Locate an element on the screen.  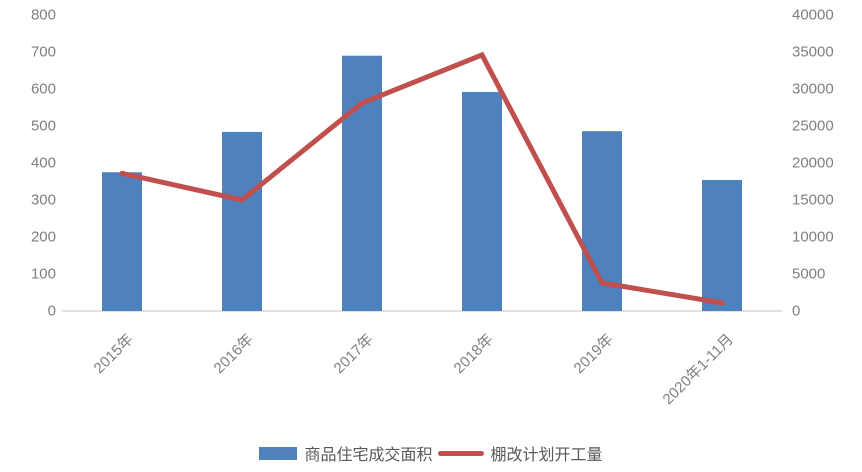
line-series-label: 棚改计划开工量 is located at coordinates (546, 455).